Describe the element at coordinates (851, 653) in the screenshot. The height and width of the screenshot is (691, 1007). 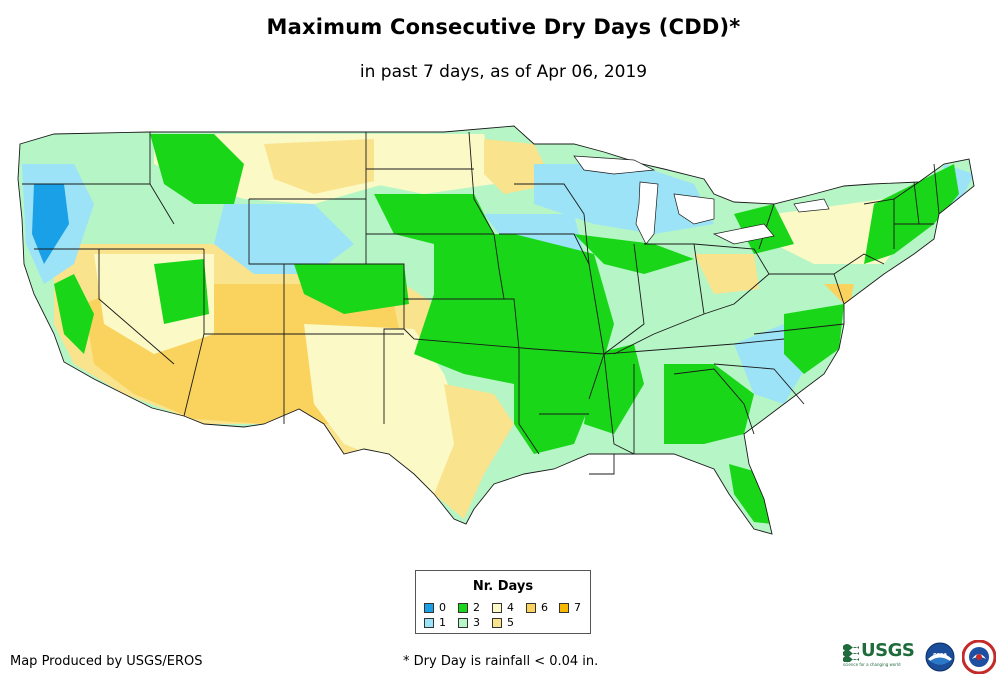
I see `usgs-wave-icon` at that location.